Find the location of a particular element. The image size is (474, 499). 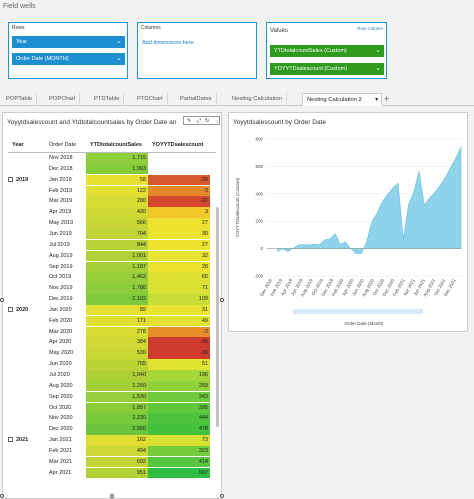

table-row: Sep 2019 1,187 28 is located at coordinates (112, 266).